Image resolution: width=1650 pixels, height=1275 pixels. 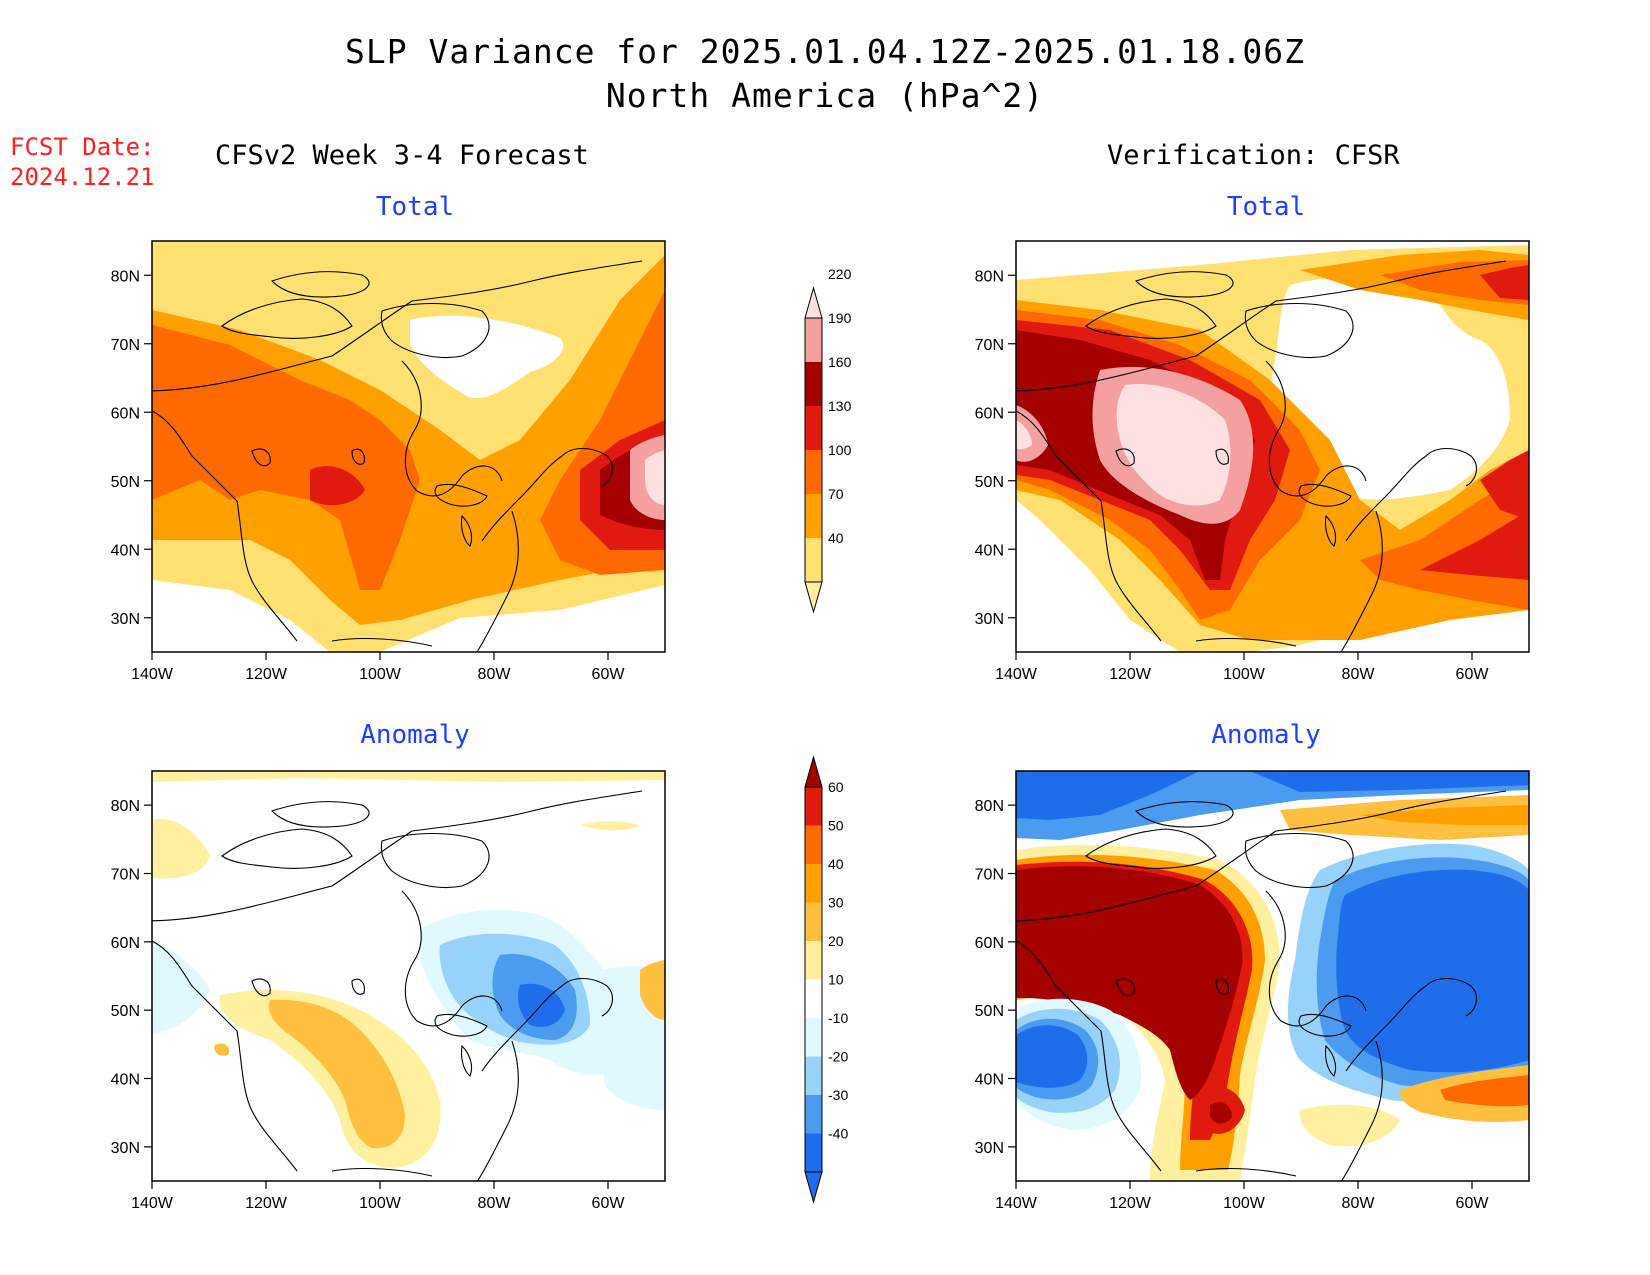 What do you see at coordinates (125, 413) in the screenshot?
I see `forecast-total-lat-tick-label: 60N` at bounding box center [125, 413].